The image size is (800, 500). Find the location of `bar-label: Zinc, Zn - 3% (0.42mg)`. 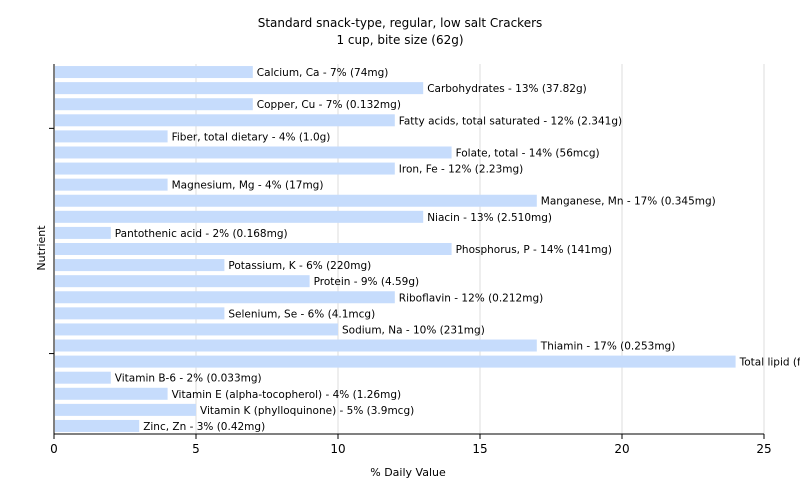

bar-label: Zinc, Zn - 3% (0.42mg) is located at coordinates (204, 427).